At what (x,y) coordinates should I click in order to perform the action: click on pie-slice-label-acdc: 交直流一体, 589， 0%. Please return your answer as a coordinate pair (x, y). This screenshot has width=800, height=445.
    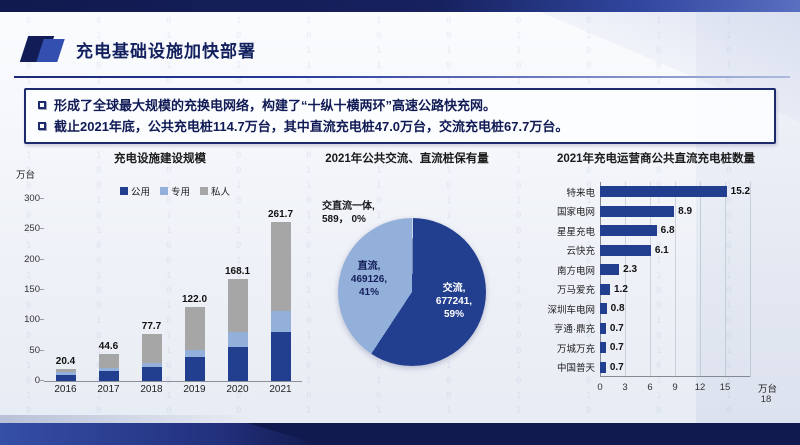
    Looking at the image, I should click on (372, 213).